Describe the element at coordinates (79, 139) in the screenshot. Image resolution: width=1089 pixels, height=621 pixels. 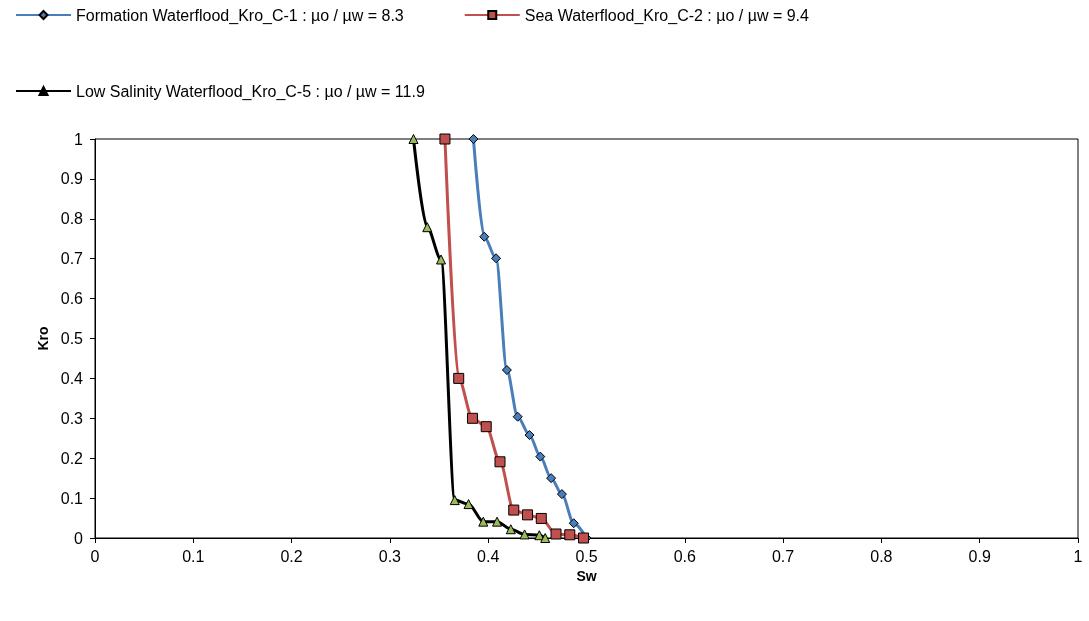
I see `y-tick-label: 1` at that location.